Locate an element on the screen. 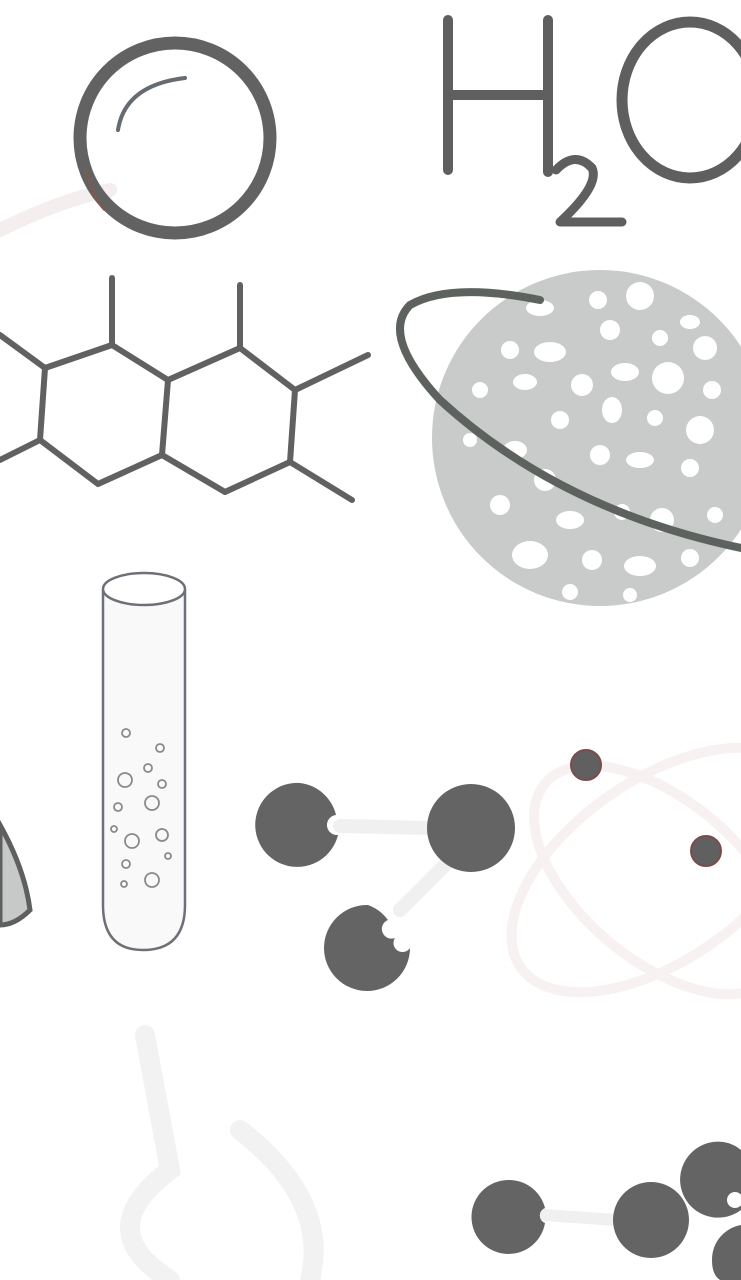 This screenshot has width=741, height=1280. test-tube-icon is located at coordinates (144, 761).